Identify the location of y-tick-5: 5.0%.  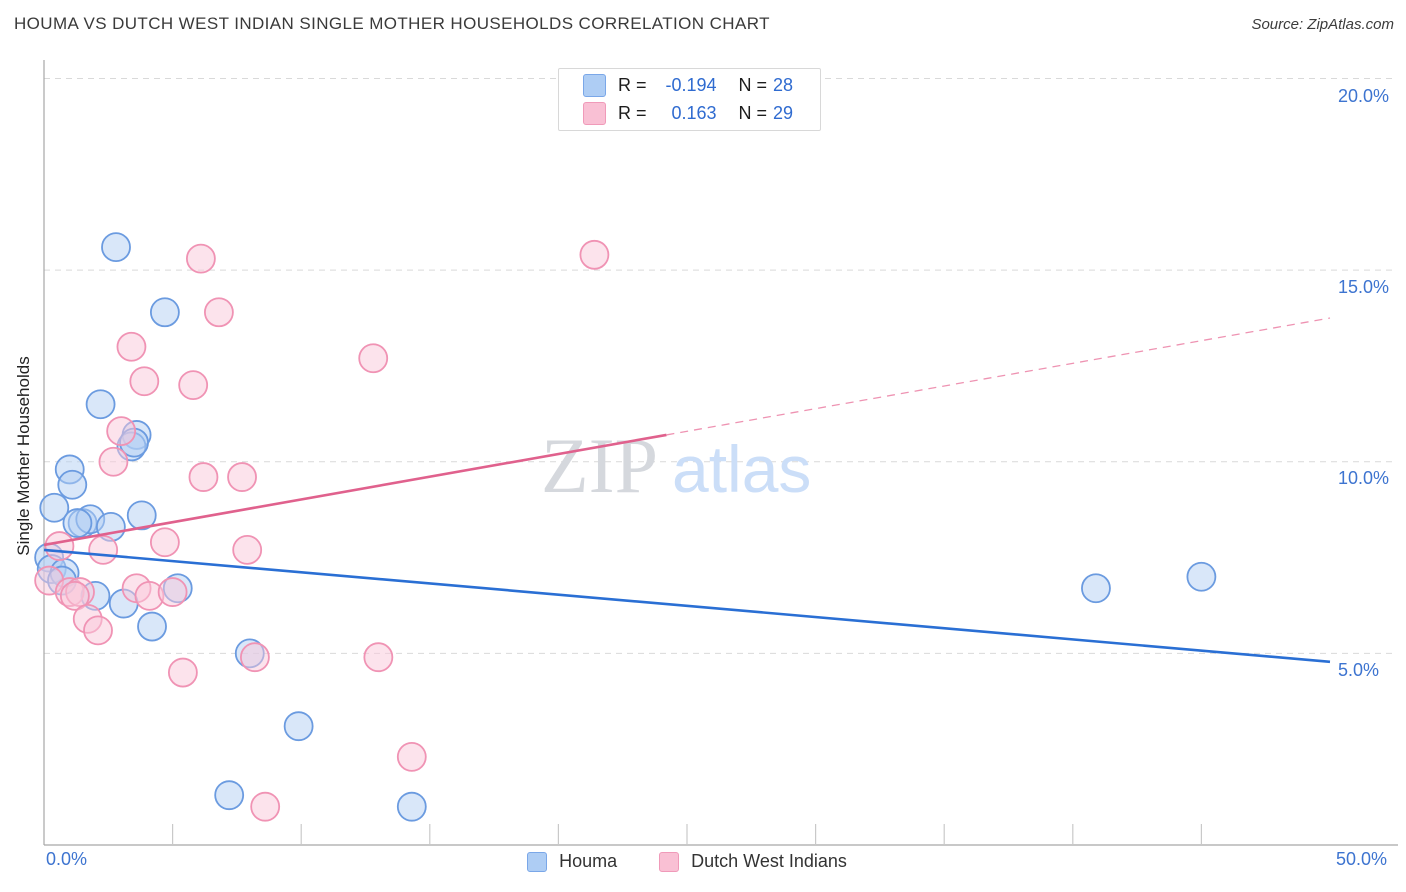
(1359, 670).